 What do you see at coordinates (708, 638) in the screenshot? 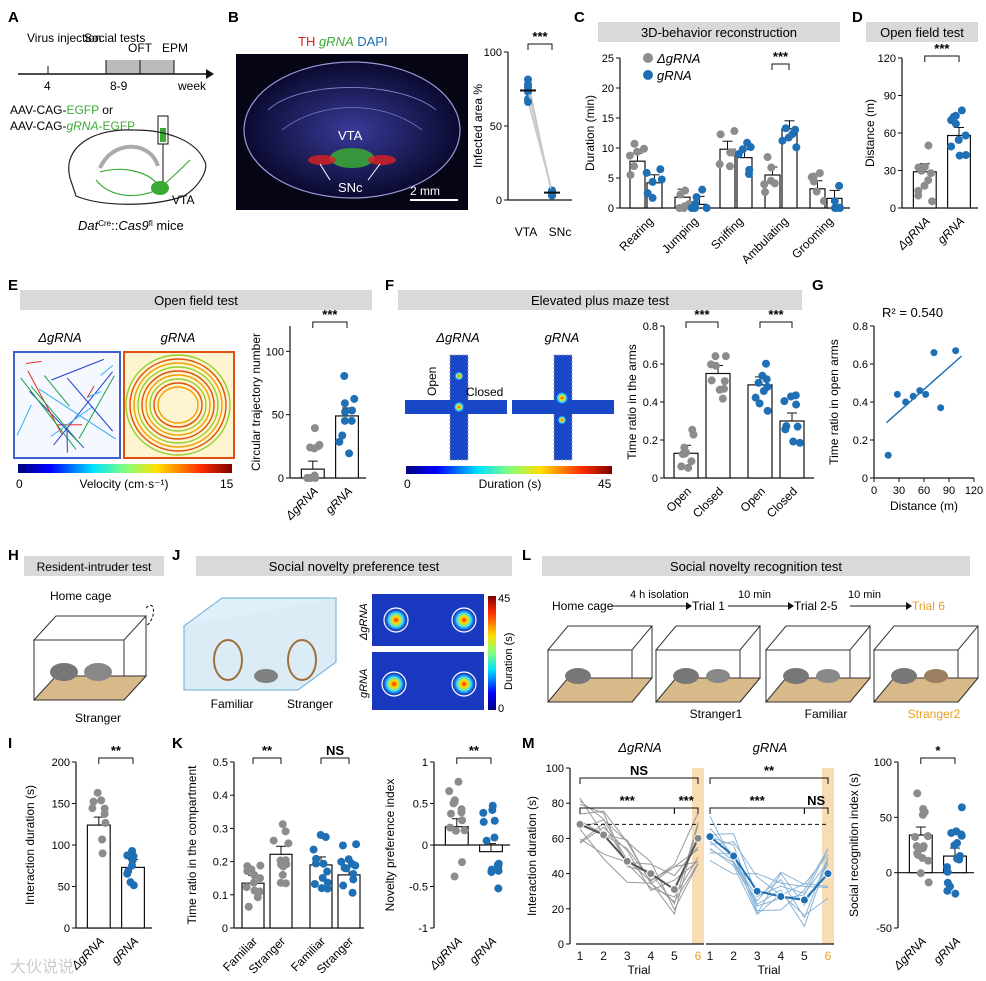
I see `l-cage-top` at bounding box center [708, 638].